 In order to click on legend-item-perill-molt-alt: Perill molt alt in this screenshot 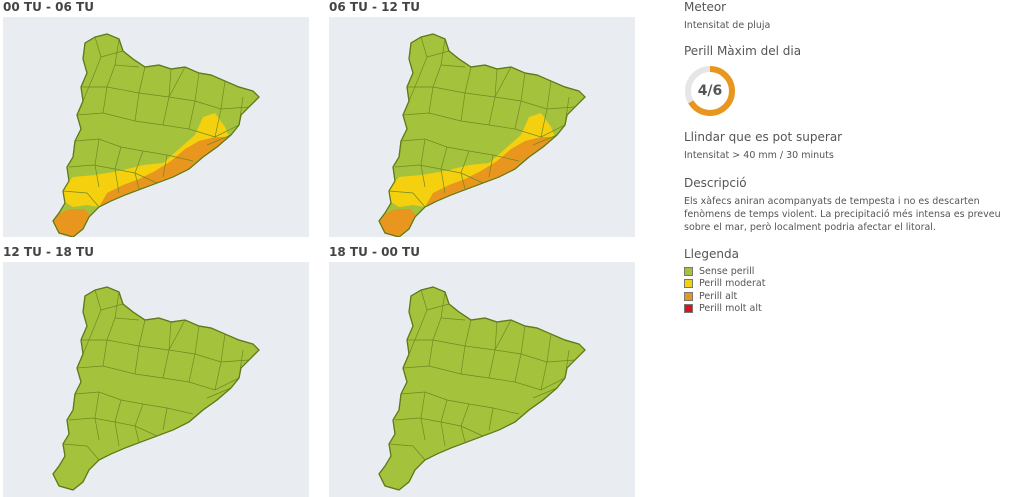, I will do `click(849, 309)`.